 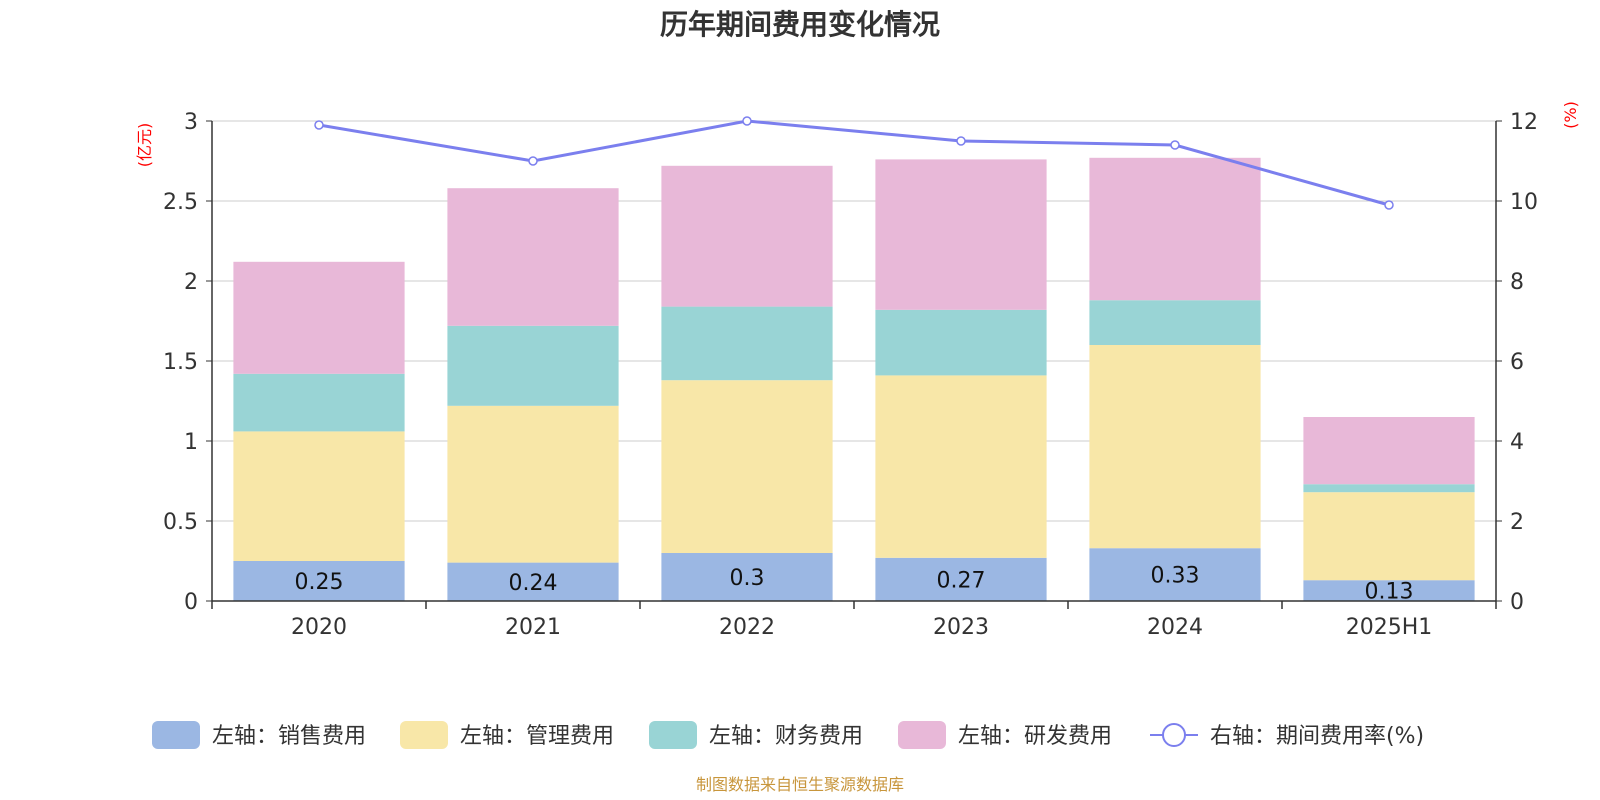 What do you see at coordinates (961, 627) in the screenshot?
I see `x-tick-label: 2023` at bounding box center [961, 627].